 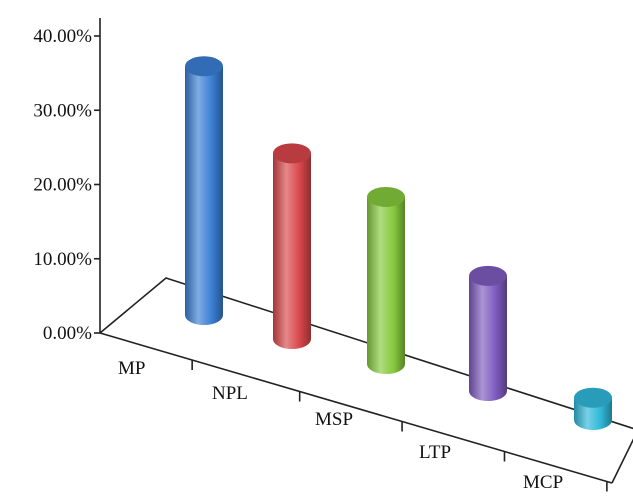 I want to click on bar-mp, so click(x=204, y=190).